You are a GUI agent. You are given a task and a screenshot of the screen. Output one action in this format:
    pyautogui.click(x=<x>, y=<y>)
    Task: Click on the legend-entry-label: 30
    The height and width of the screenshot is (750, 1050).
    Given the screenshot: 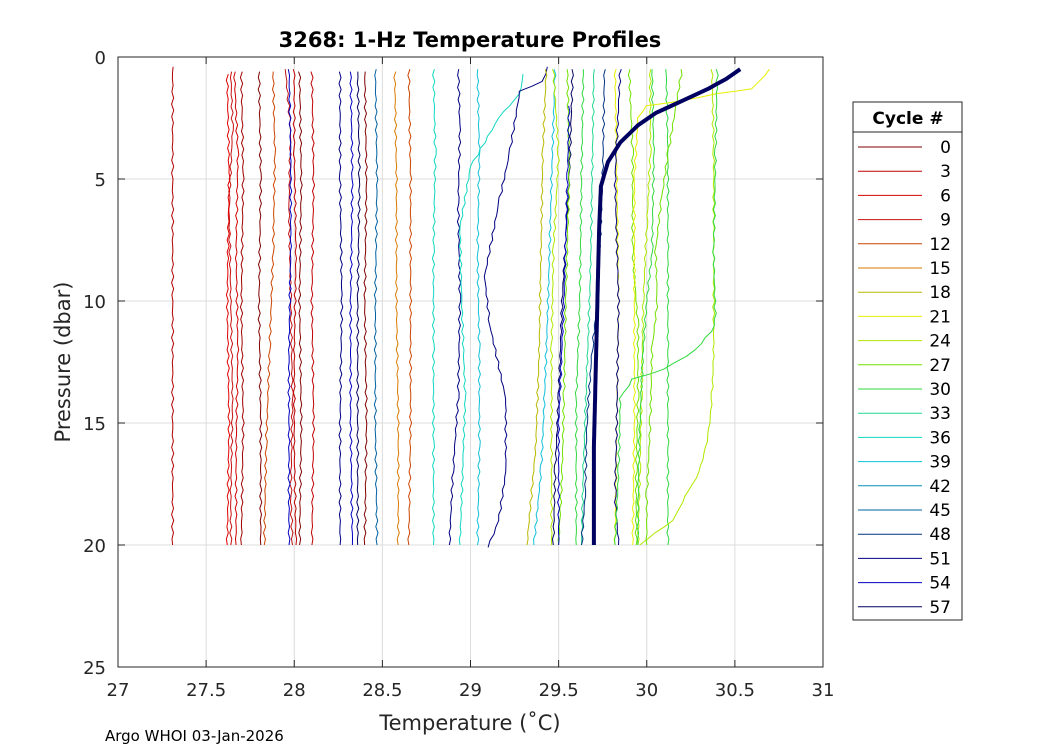 What is the action you would take?
    pyautogui.click(x=940, y=390)
    